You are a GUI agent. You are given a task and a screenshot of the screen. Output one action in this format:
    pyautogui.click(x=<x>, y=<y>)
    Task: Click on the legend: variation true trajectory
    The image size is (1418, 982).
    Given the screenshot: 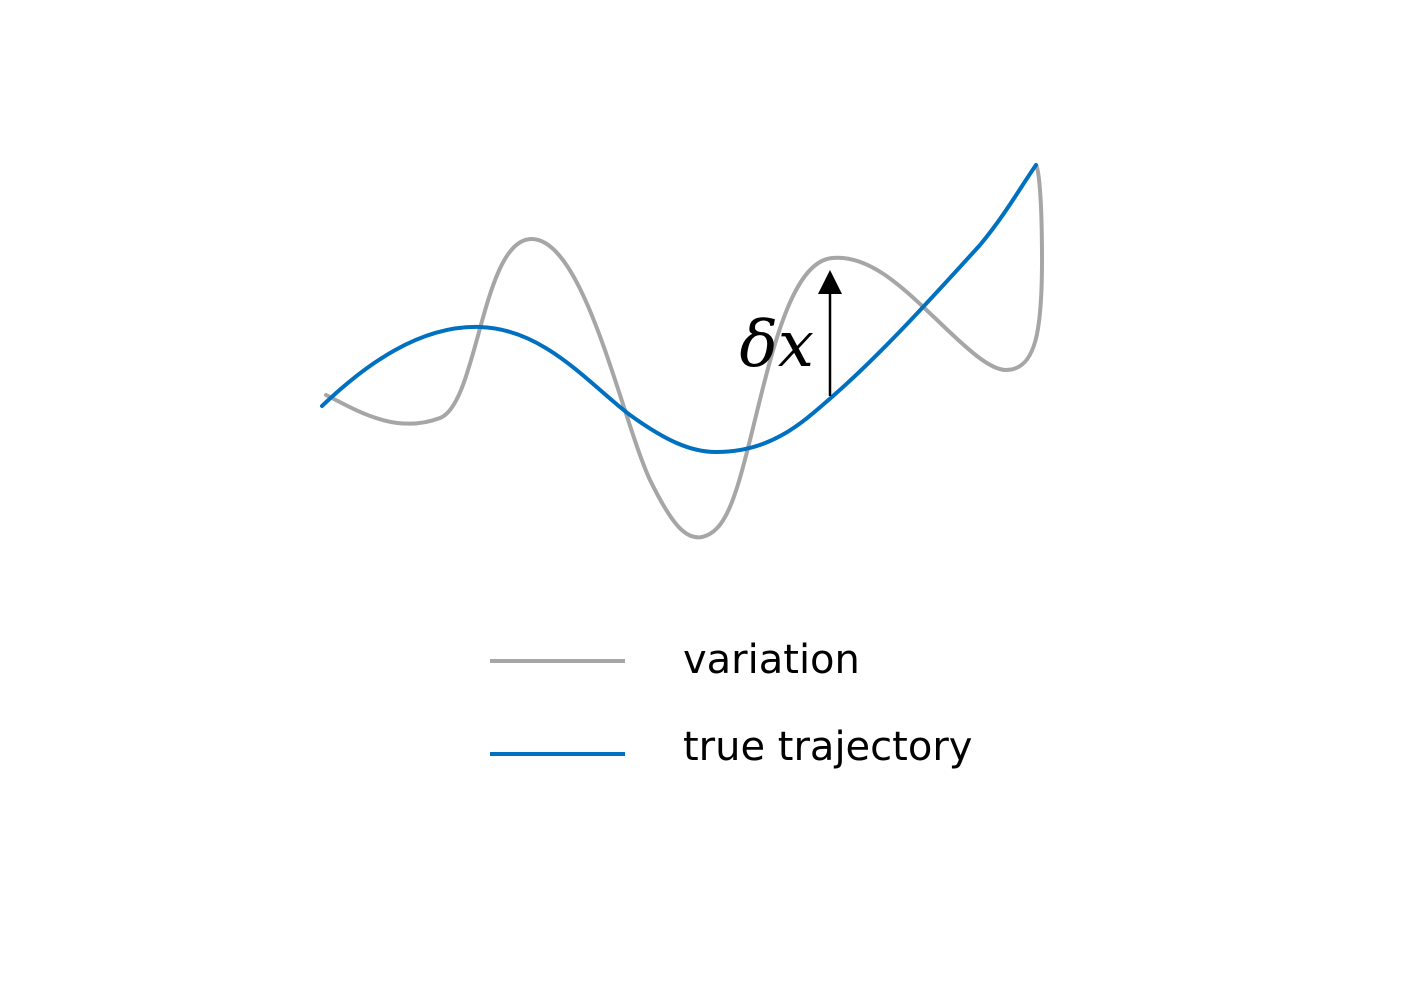 What is the action you would take?
    pyautogui.click(x=731, y=703)
    